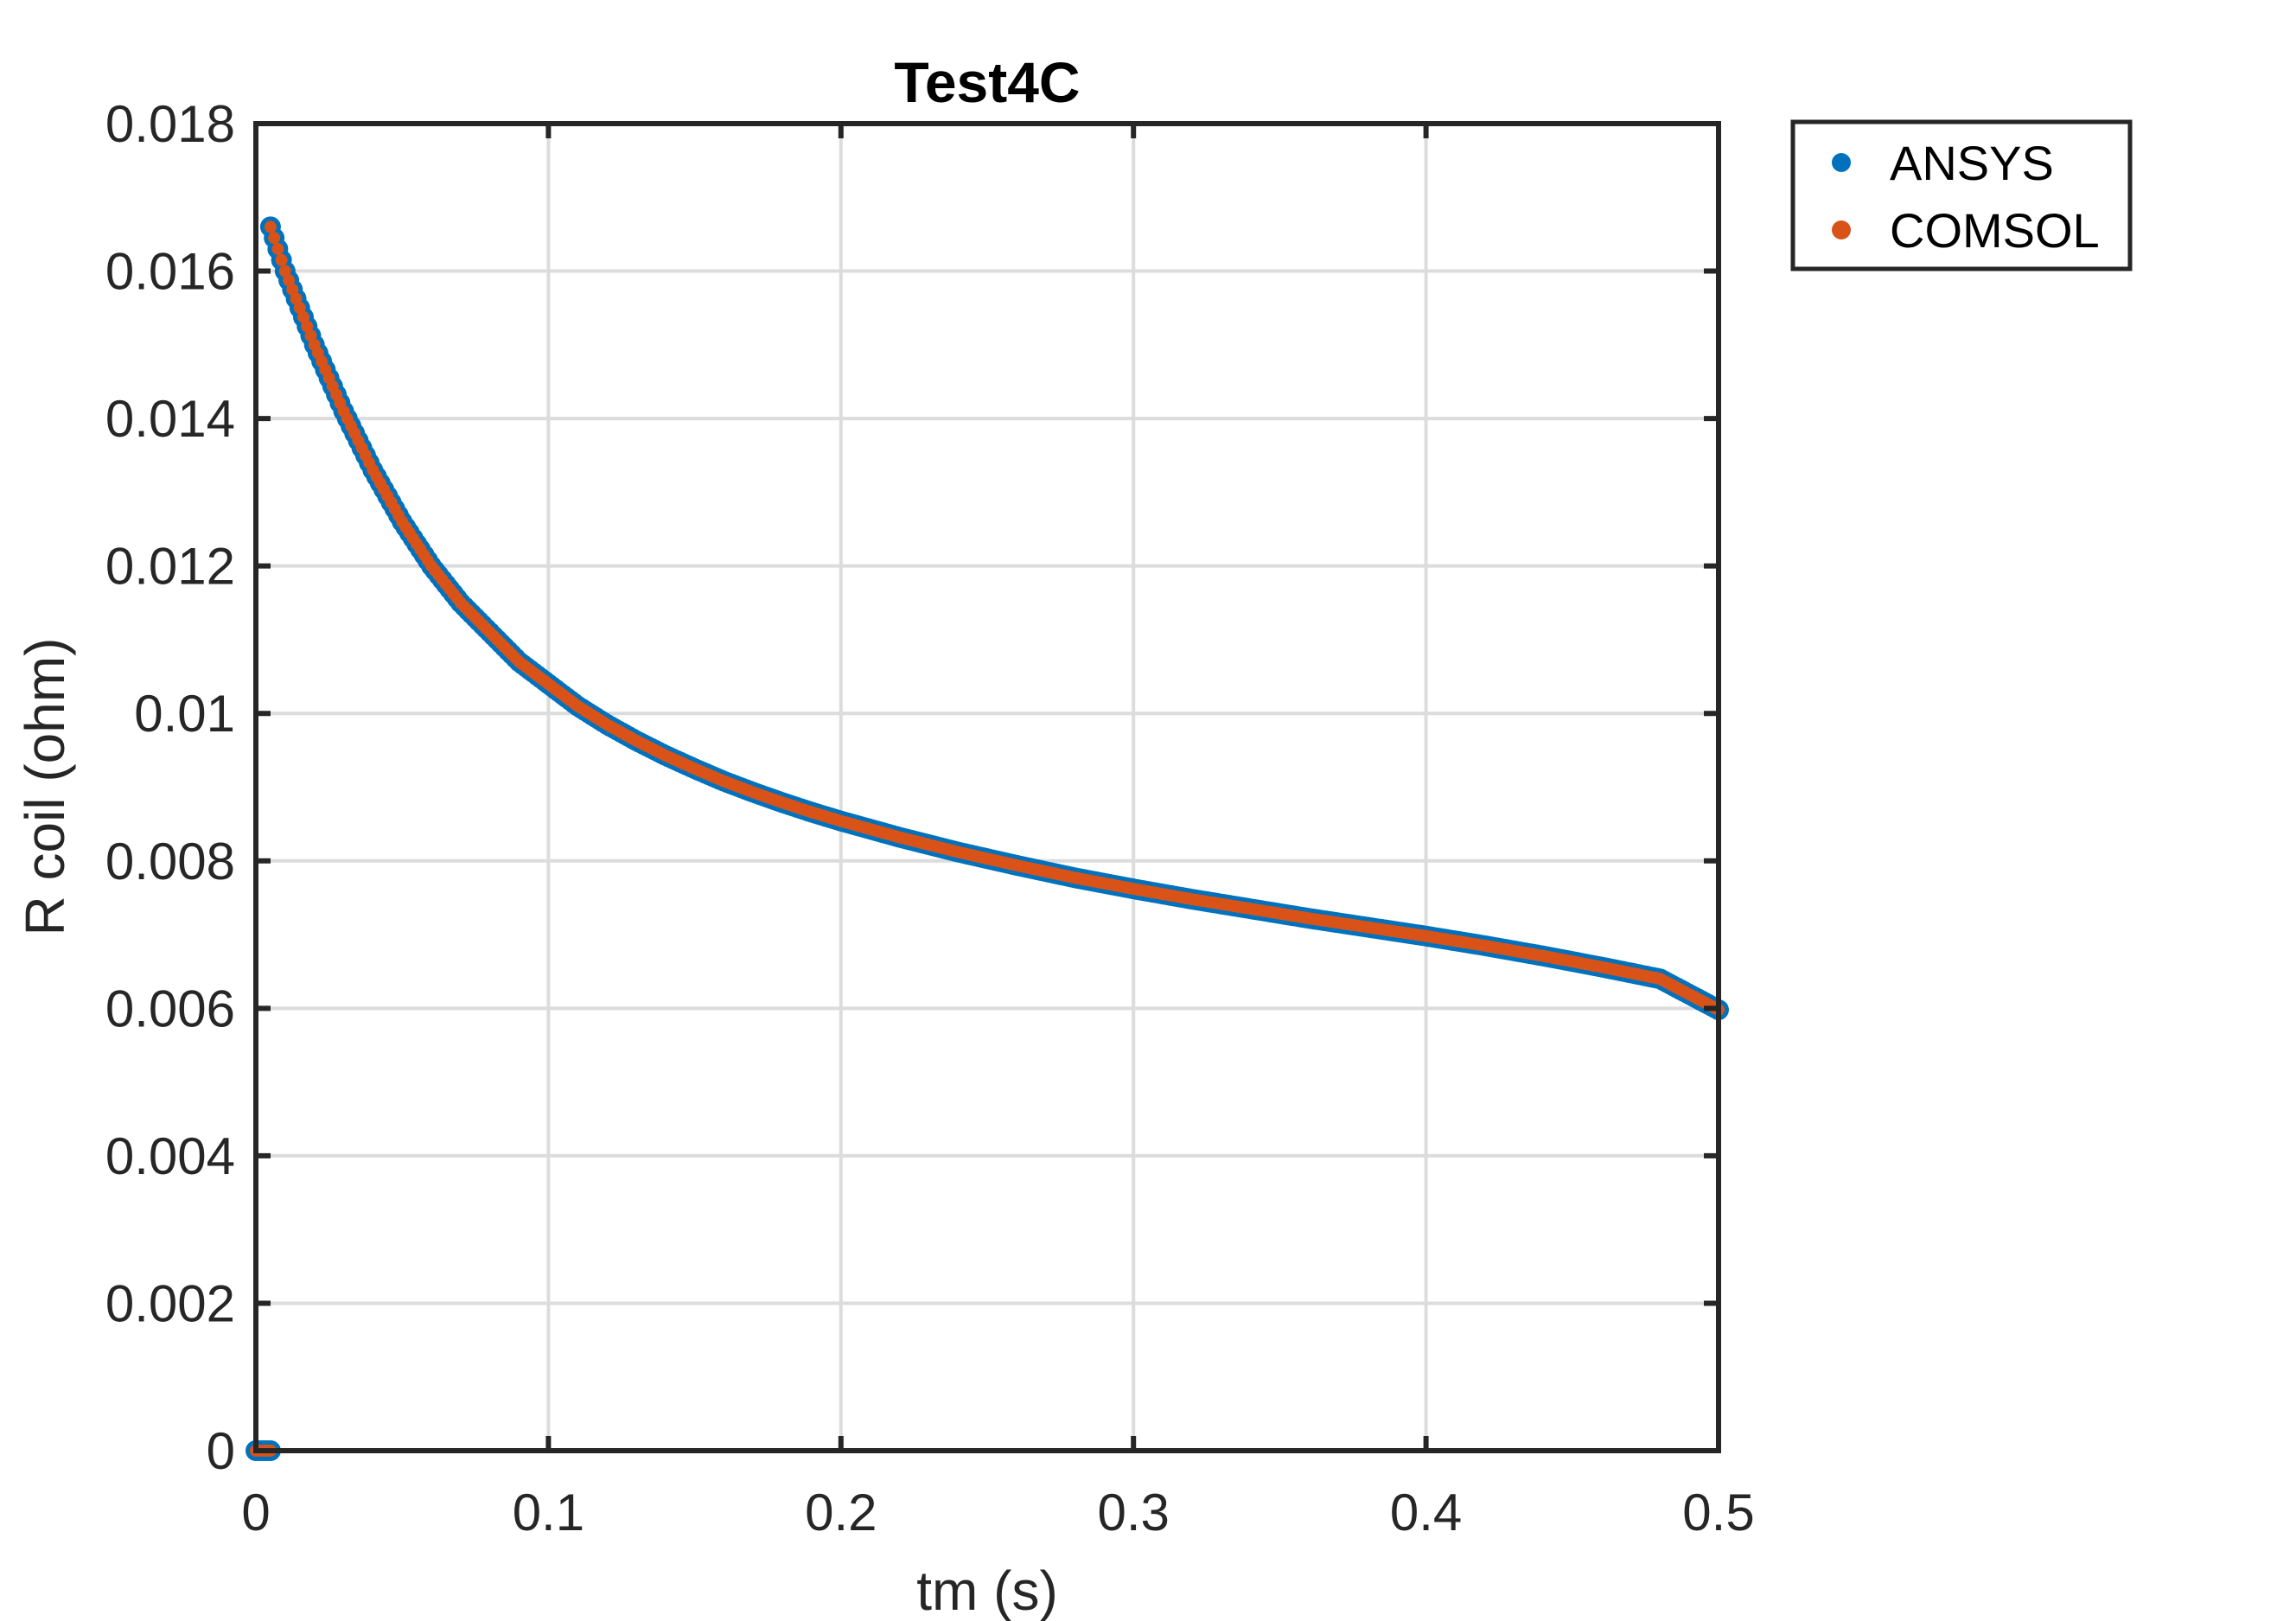  I want to click on y-tick-label: 0, so click(221, 1451).